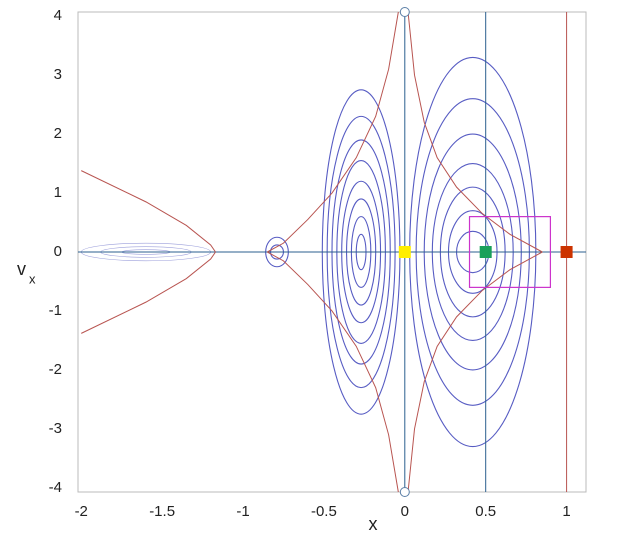  What do you see at coordinates (55, 369) in the screenshot?
I see `y-tick-label: -2` at bounding box center [55, 369].